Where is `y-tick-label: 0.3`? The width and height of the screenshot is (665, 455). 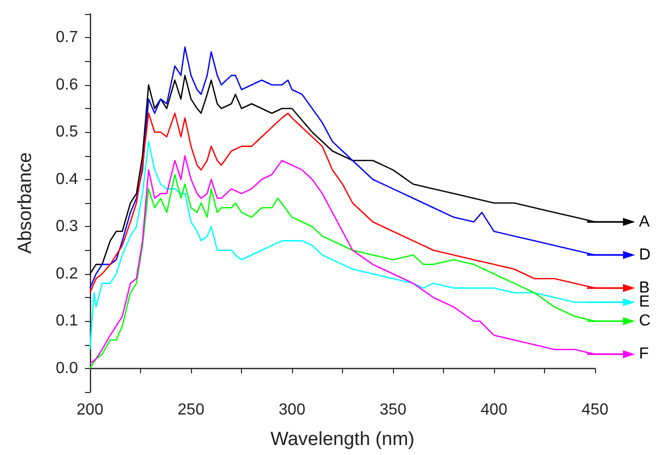
y-tick-label: 0.3 is located at coordinates (67, 227).